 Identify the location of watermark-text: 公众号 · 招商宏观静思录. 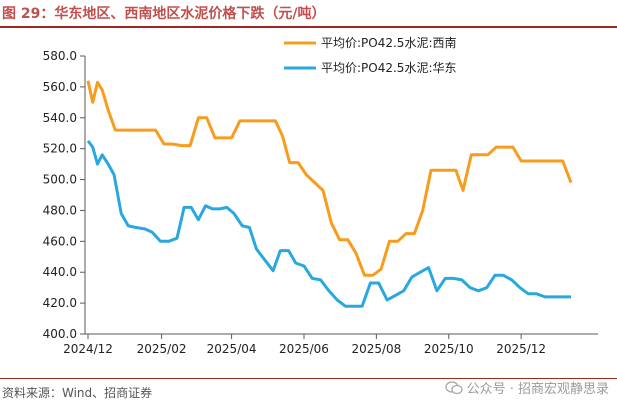
(537, 389).